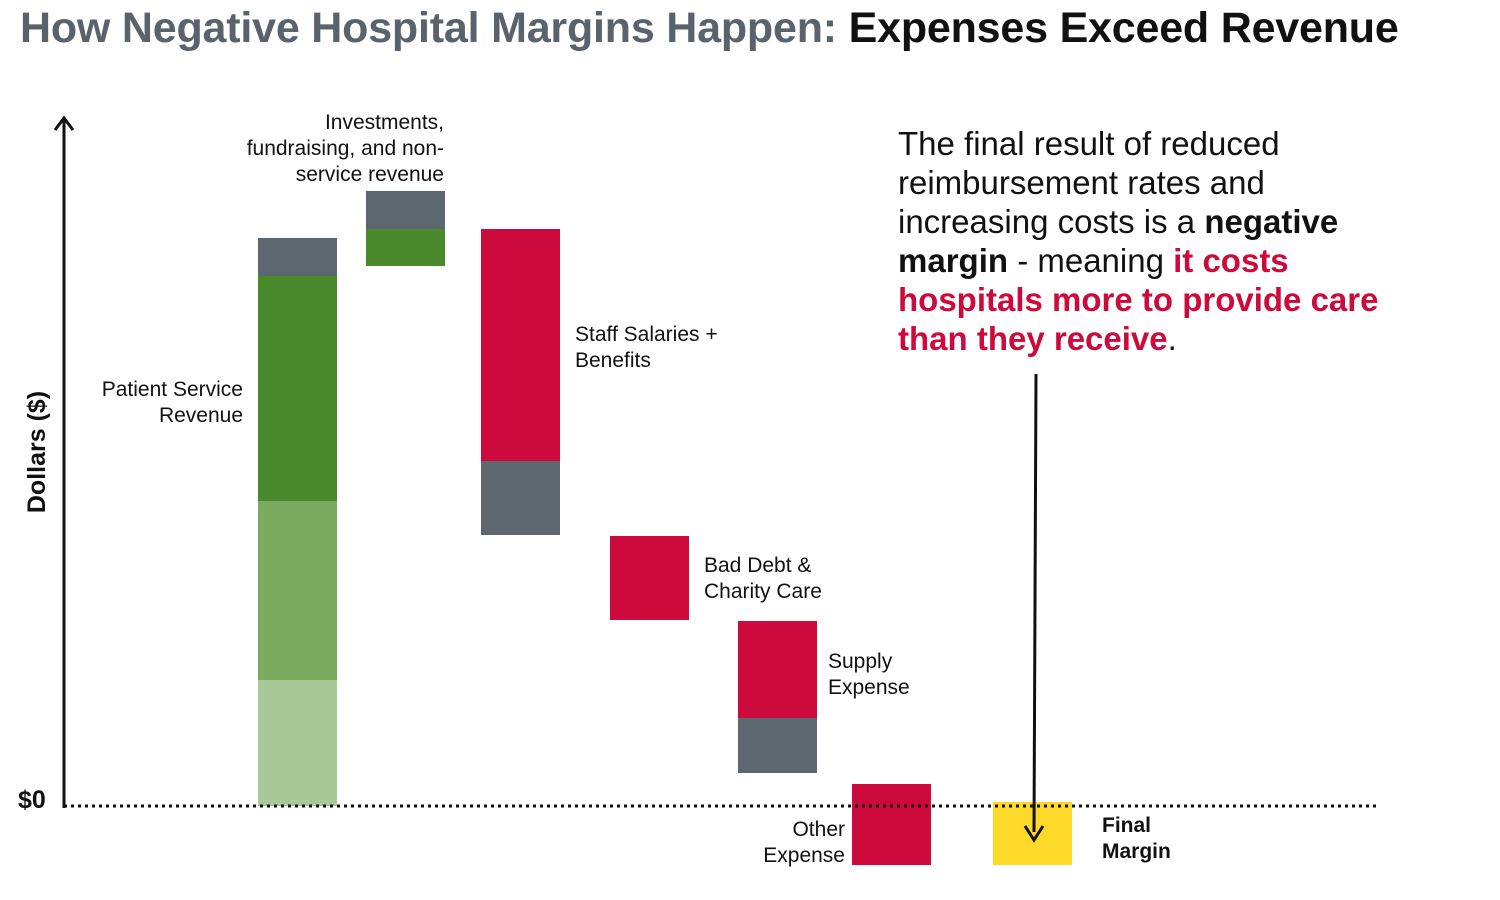 The width and height of the screenshot is (1500, 900). I want to click on step-label-line: Benefits, so click(613, 360).